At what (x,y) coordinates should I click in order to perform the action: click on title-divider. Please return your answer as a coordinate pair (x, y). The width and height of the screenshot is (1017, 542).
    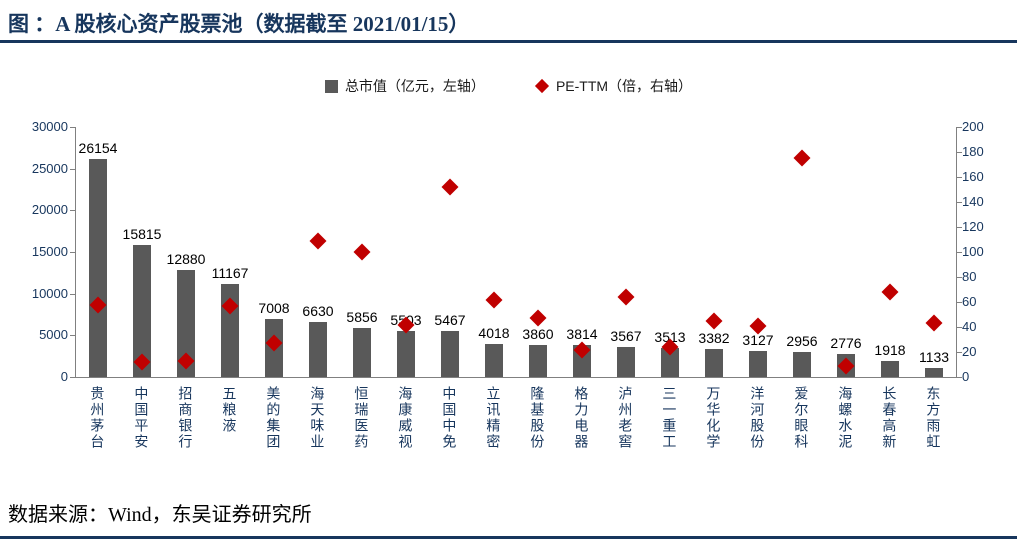
    Looking at the image, I should click on (508, 41).